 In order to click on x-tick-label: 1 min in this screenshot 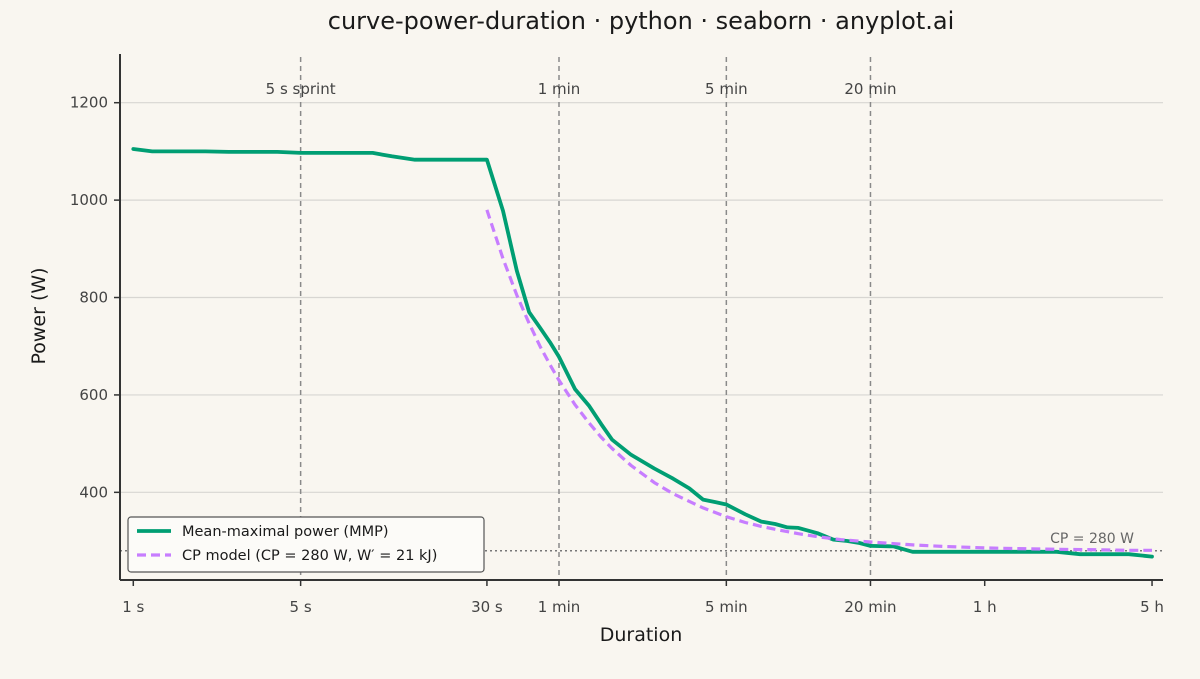, I will do `click(559, 607)`.